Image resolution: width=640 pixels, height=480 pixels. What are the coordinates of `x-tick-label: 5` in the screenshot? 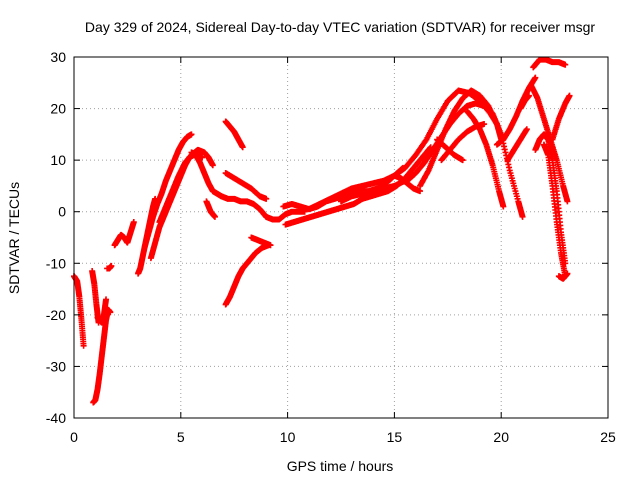 It's located at (181, 437).